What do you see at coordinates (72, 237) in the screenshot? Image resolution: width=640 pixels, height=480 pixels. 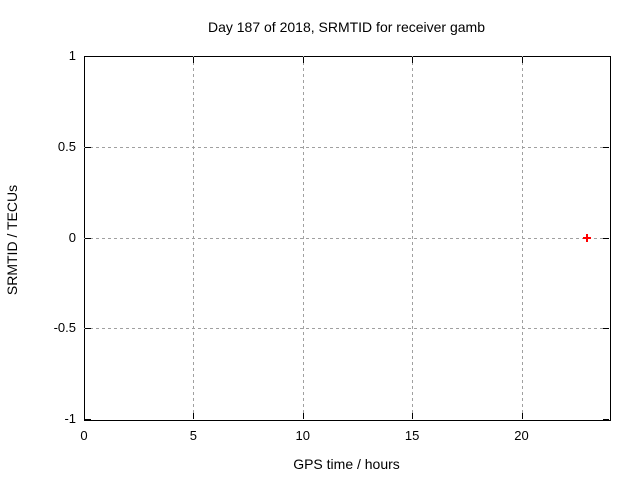 I see `y-tick-label: 0` at bounding box center [72, 237].